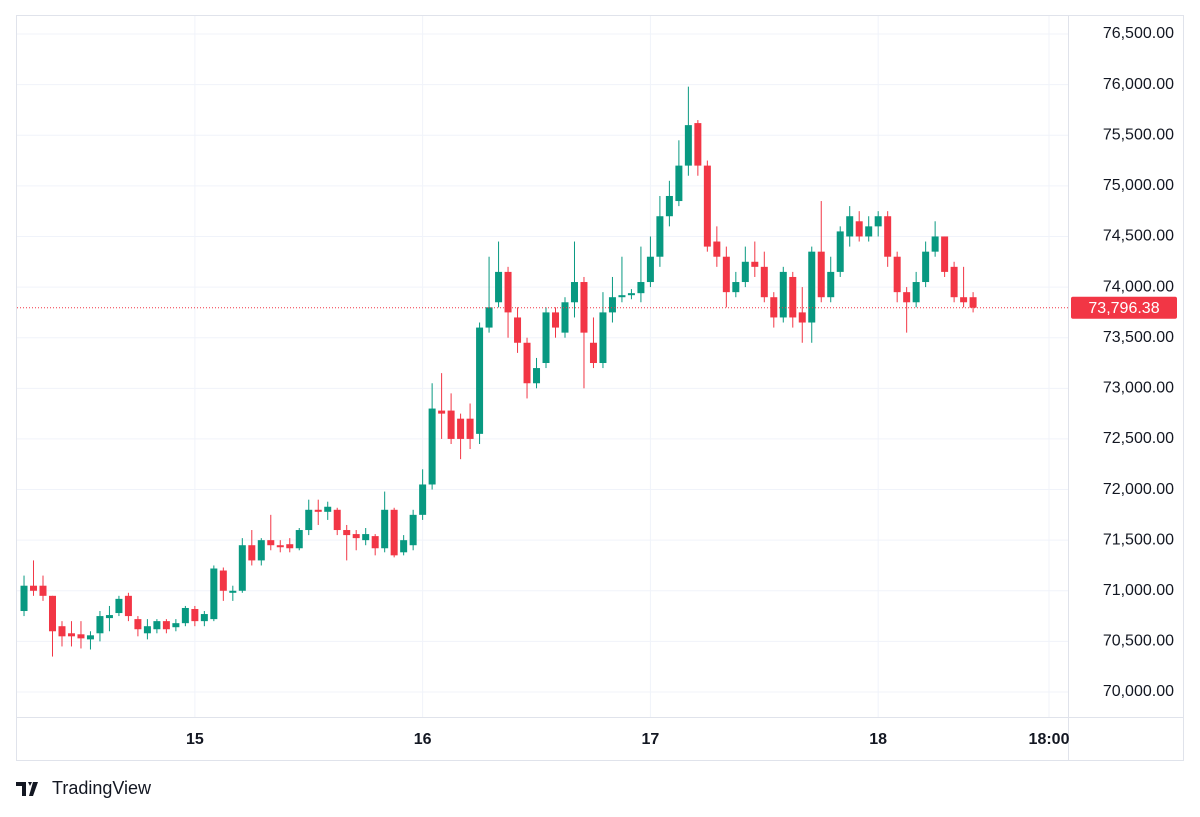 The image size is (1200, 817). Describe the element at coordinates (878, 739) in the screenshot. I see `x-tick-label: 18` at that location.